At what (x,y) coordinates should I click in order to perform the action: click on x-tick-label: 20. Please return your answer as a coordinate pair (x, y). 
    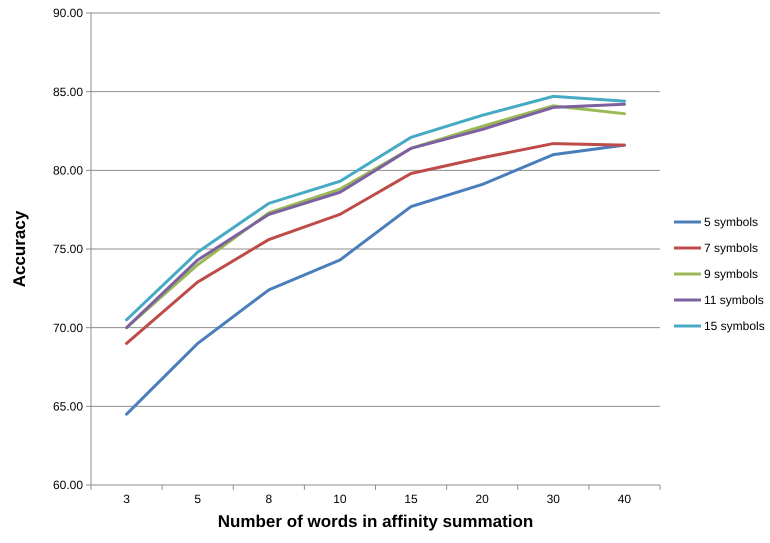
    Looking at the image, I should click on (483, 499).